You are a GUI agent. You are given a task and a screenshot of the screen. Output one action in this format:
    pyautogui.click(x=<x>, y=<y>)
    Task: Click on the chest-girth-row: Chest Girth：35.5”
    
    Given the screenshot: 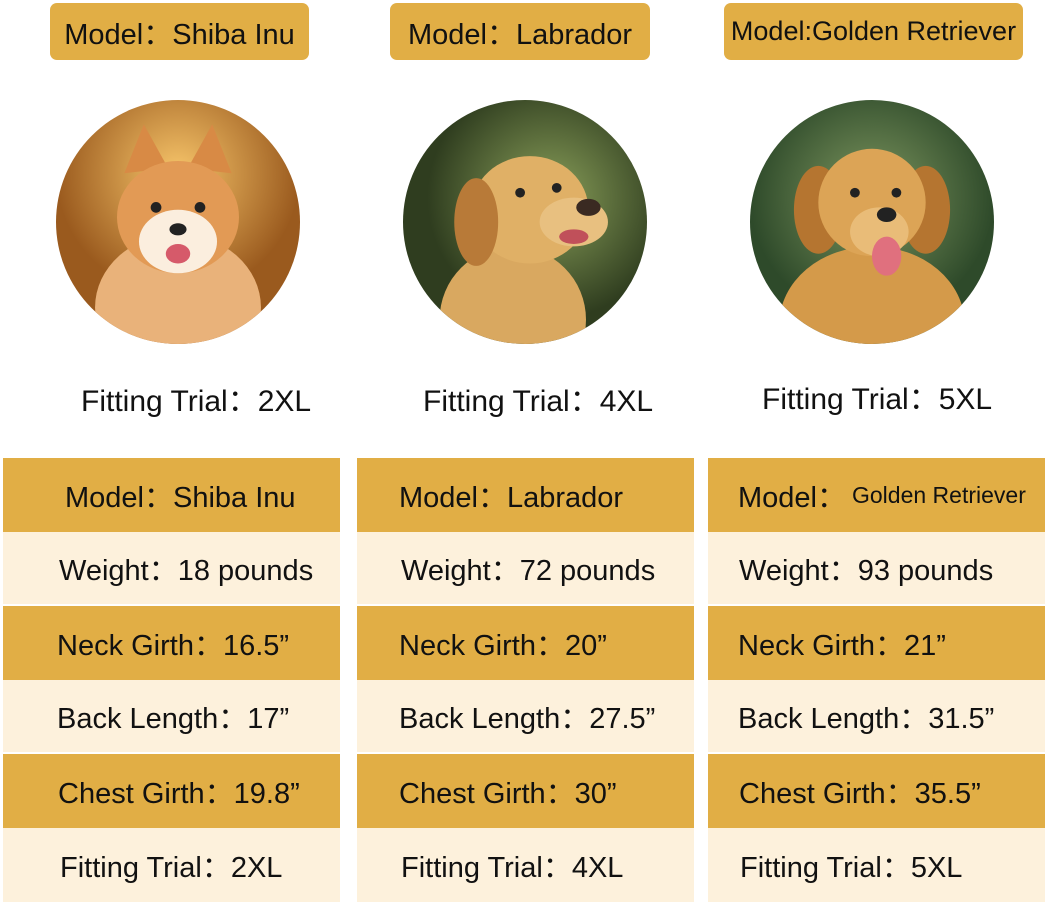 What is the action you would take?
    pyautogui.click(x=876, y=791)
    